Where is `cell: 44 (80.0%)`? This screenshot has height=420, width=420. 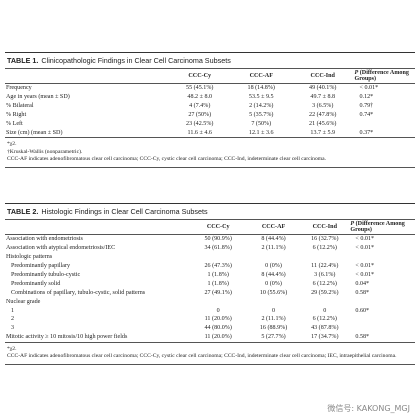
cell: 44 (80.0%) is located at coordinates (218, 328).